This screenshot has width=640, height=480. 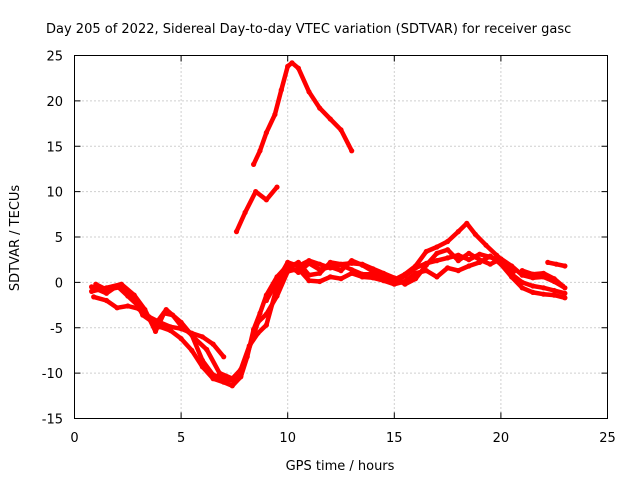 I want to click on x-tick-label: 25, so click(x=607, y=438).